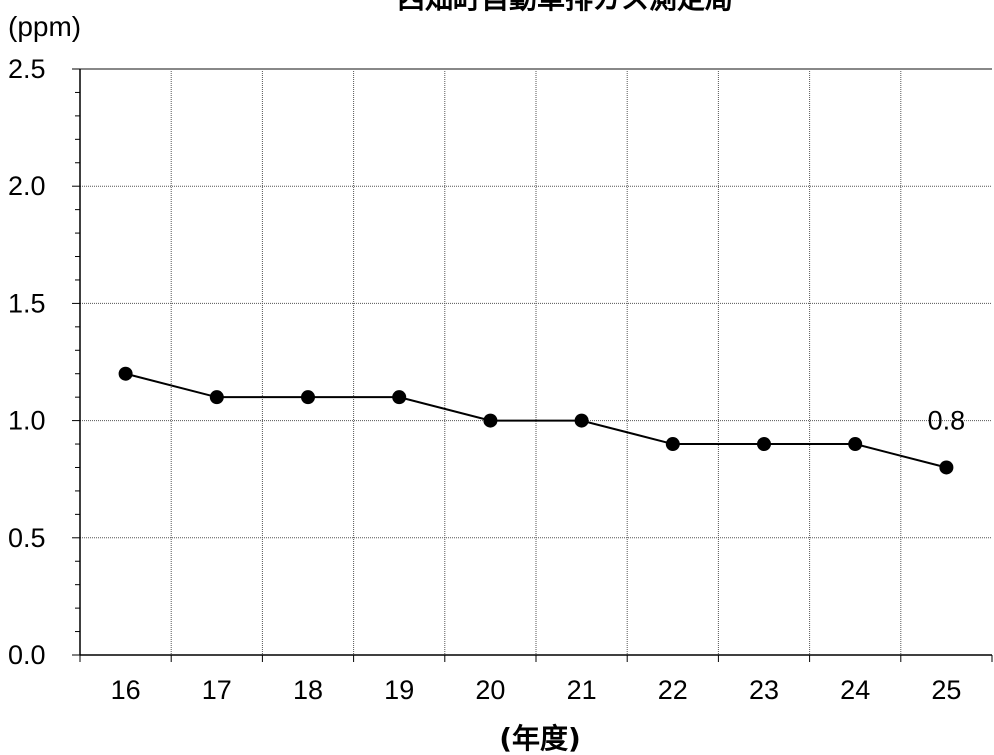 The width and height of the screenshot is (994, 755). What do you see at coordinates (27, 538) in the screenshot?
I see `y-tick-label: 0.5` at bounding box center [27, 538].